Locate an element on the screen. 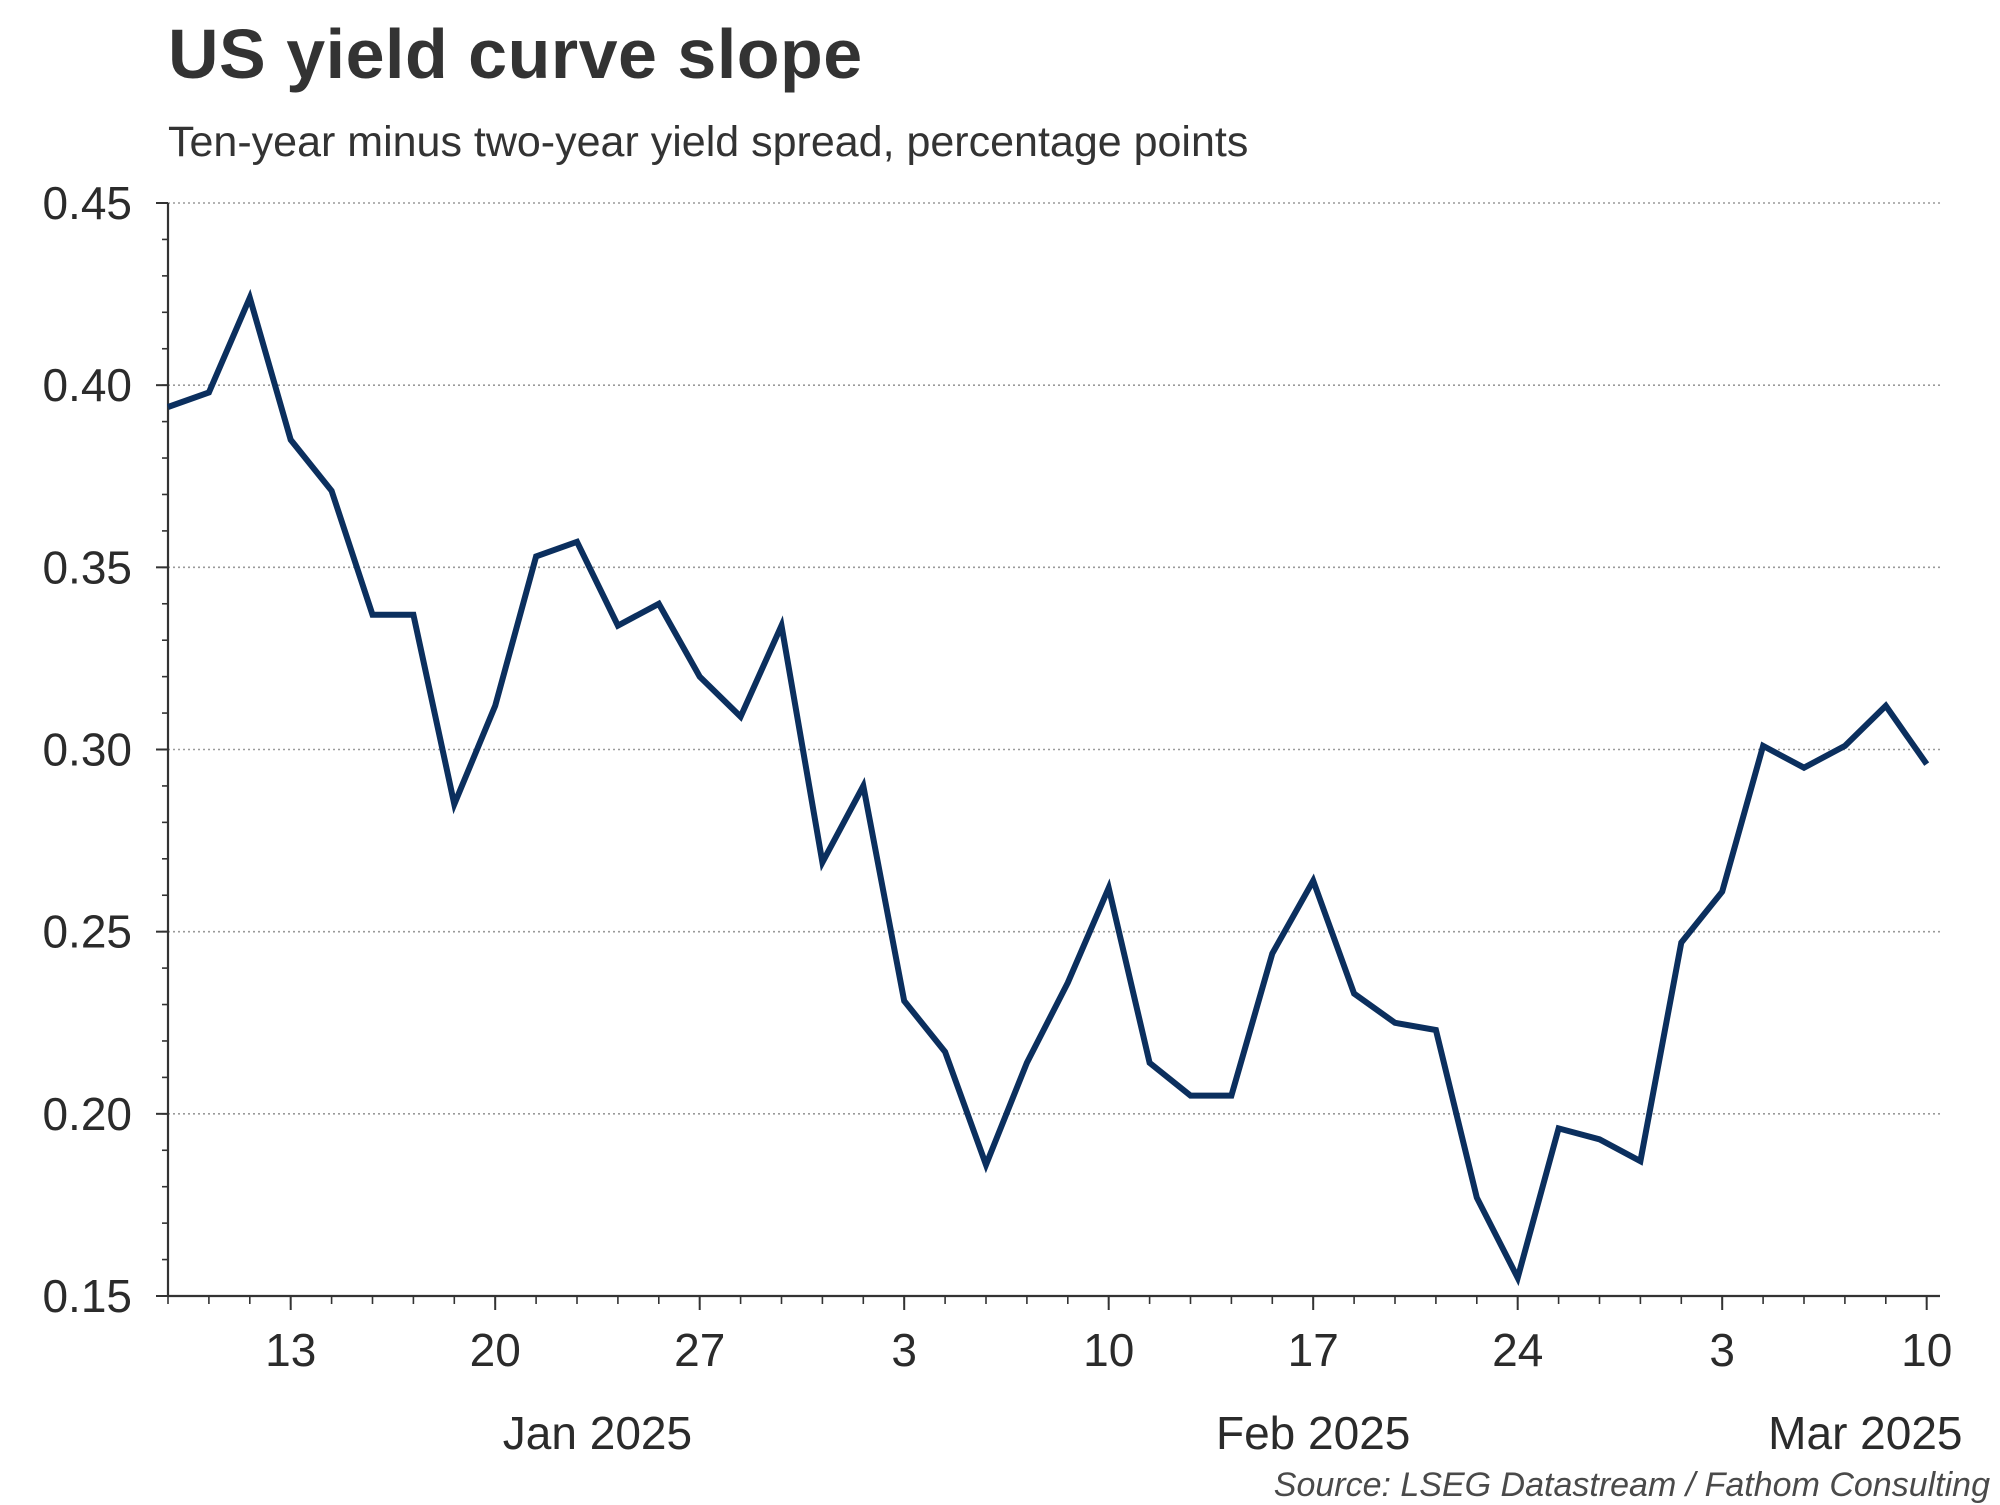 This screenshot has width=2000, height=1505. x-tick-label: 17 is located at coordinates (1313, 1350).